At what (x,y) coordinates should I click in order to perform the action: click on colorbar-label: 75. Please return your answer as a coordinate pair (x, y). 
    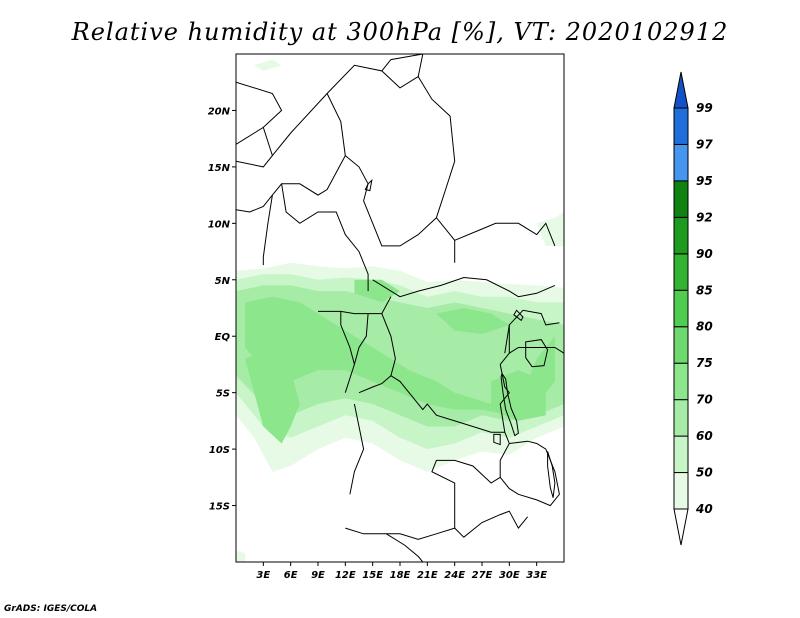
    Looking at the image, I should click on (704, 363).